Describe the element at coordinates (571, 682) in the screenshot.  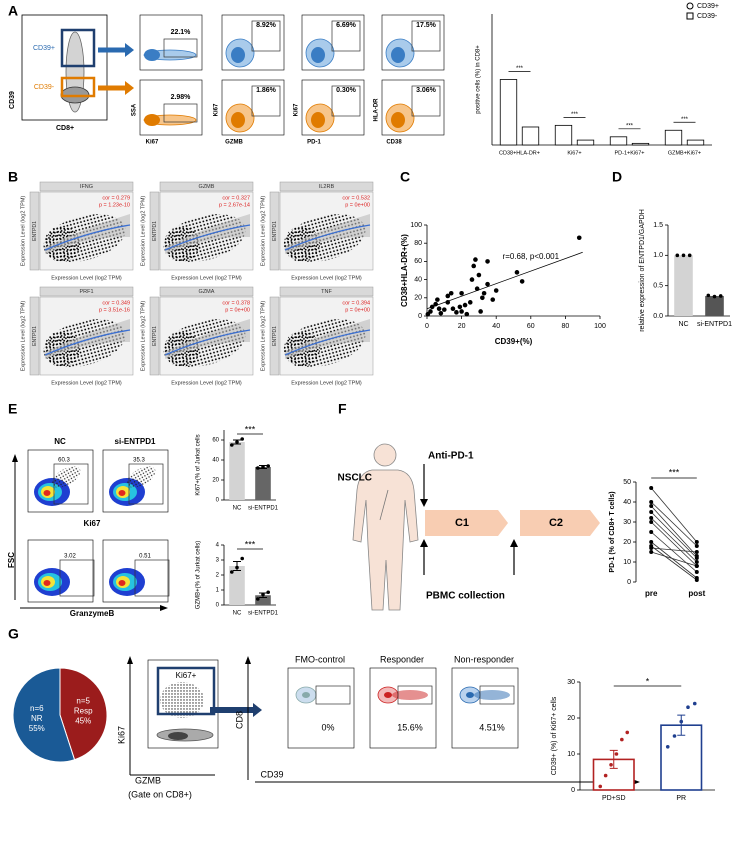
I see `y-tick-label: 30` at that location.